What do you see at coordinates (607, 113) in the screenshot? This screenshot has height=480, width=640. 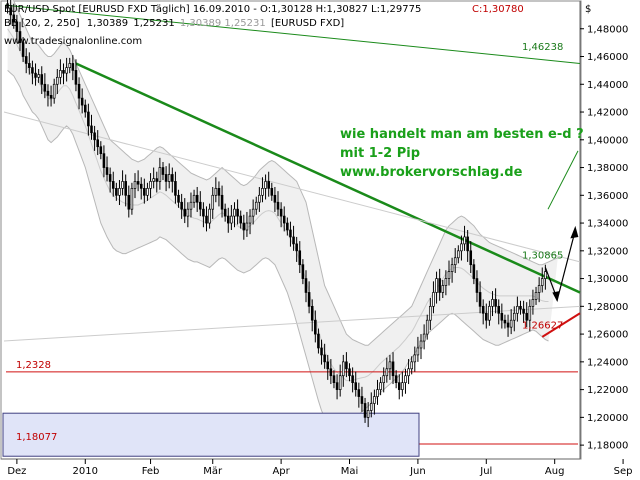 I see `y-tick-label: 1,42000` at bounding box center [607, 113].